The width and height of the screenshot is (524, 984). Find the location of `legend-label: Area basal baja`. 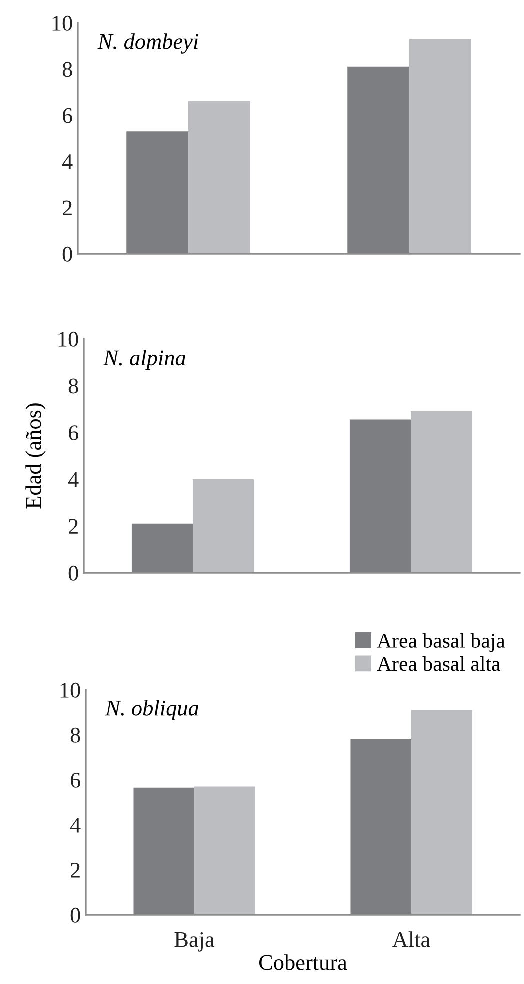

legend-label: Area basal baja is located at coordinates (441, 642).